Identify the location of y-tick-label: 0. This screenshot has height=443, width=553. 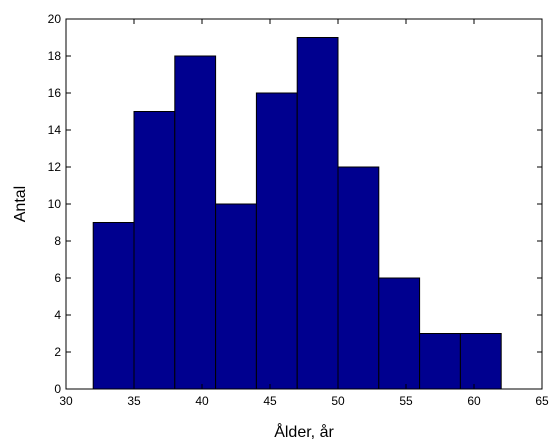
(57, 389).